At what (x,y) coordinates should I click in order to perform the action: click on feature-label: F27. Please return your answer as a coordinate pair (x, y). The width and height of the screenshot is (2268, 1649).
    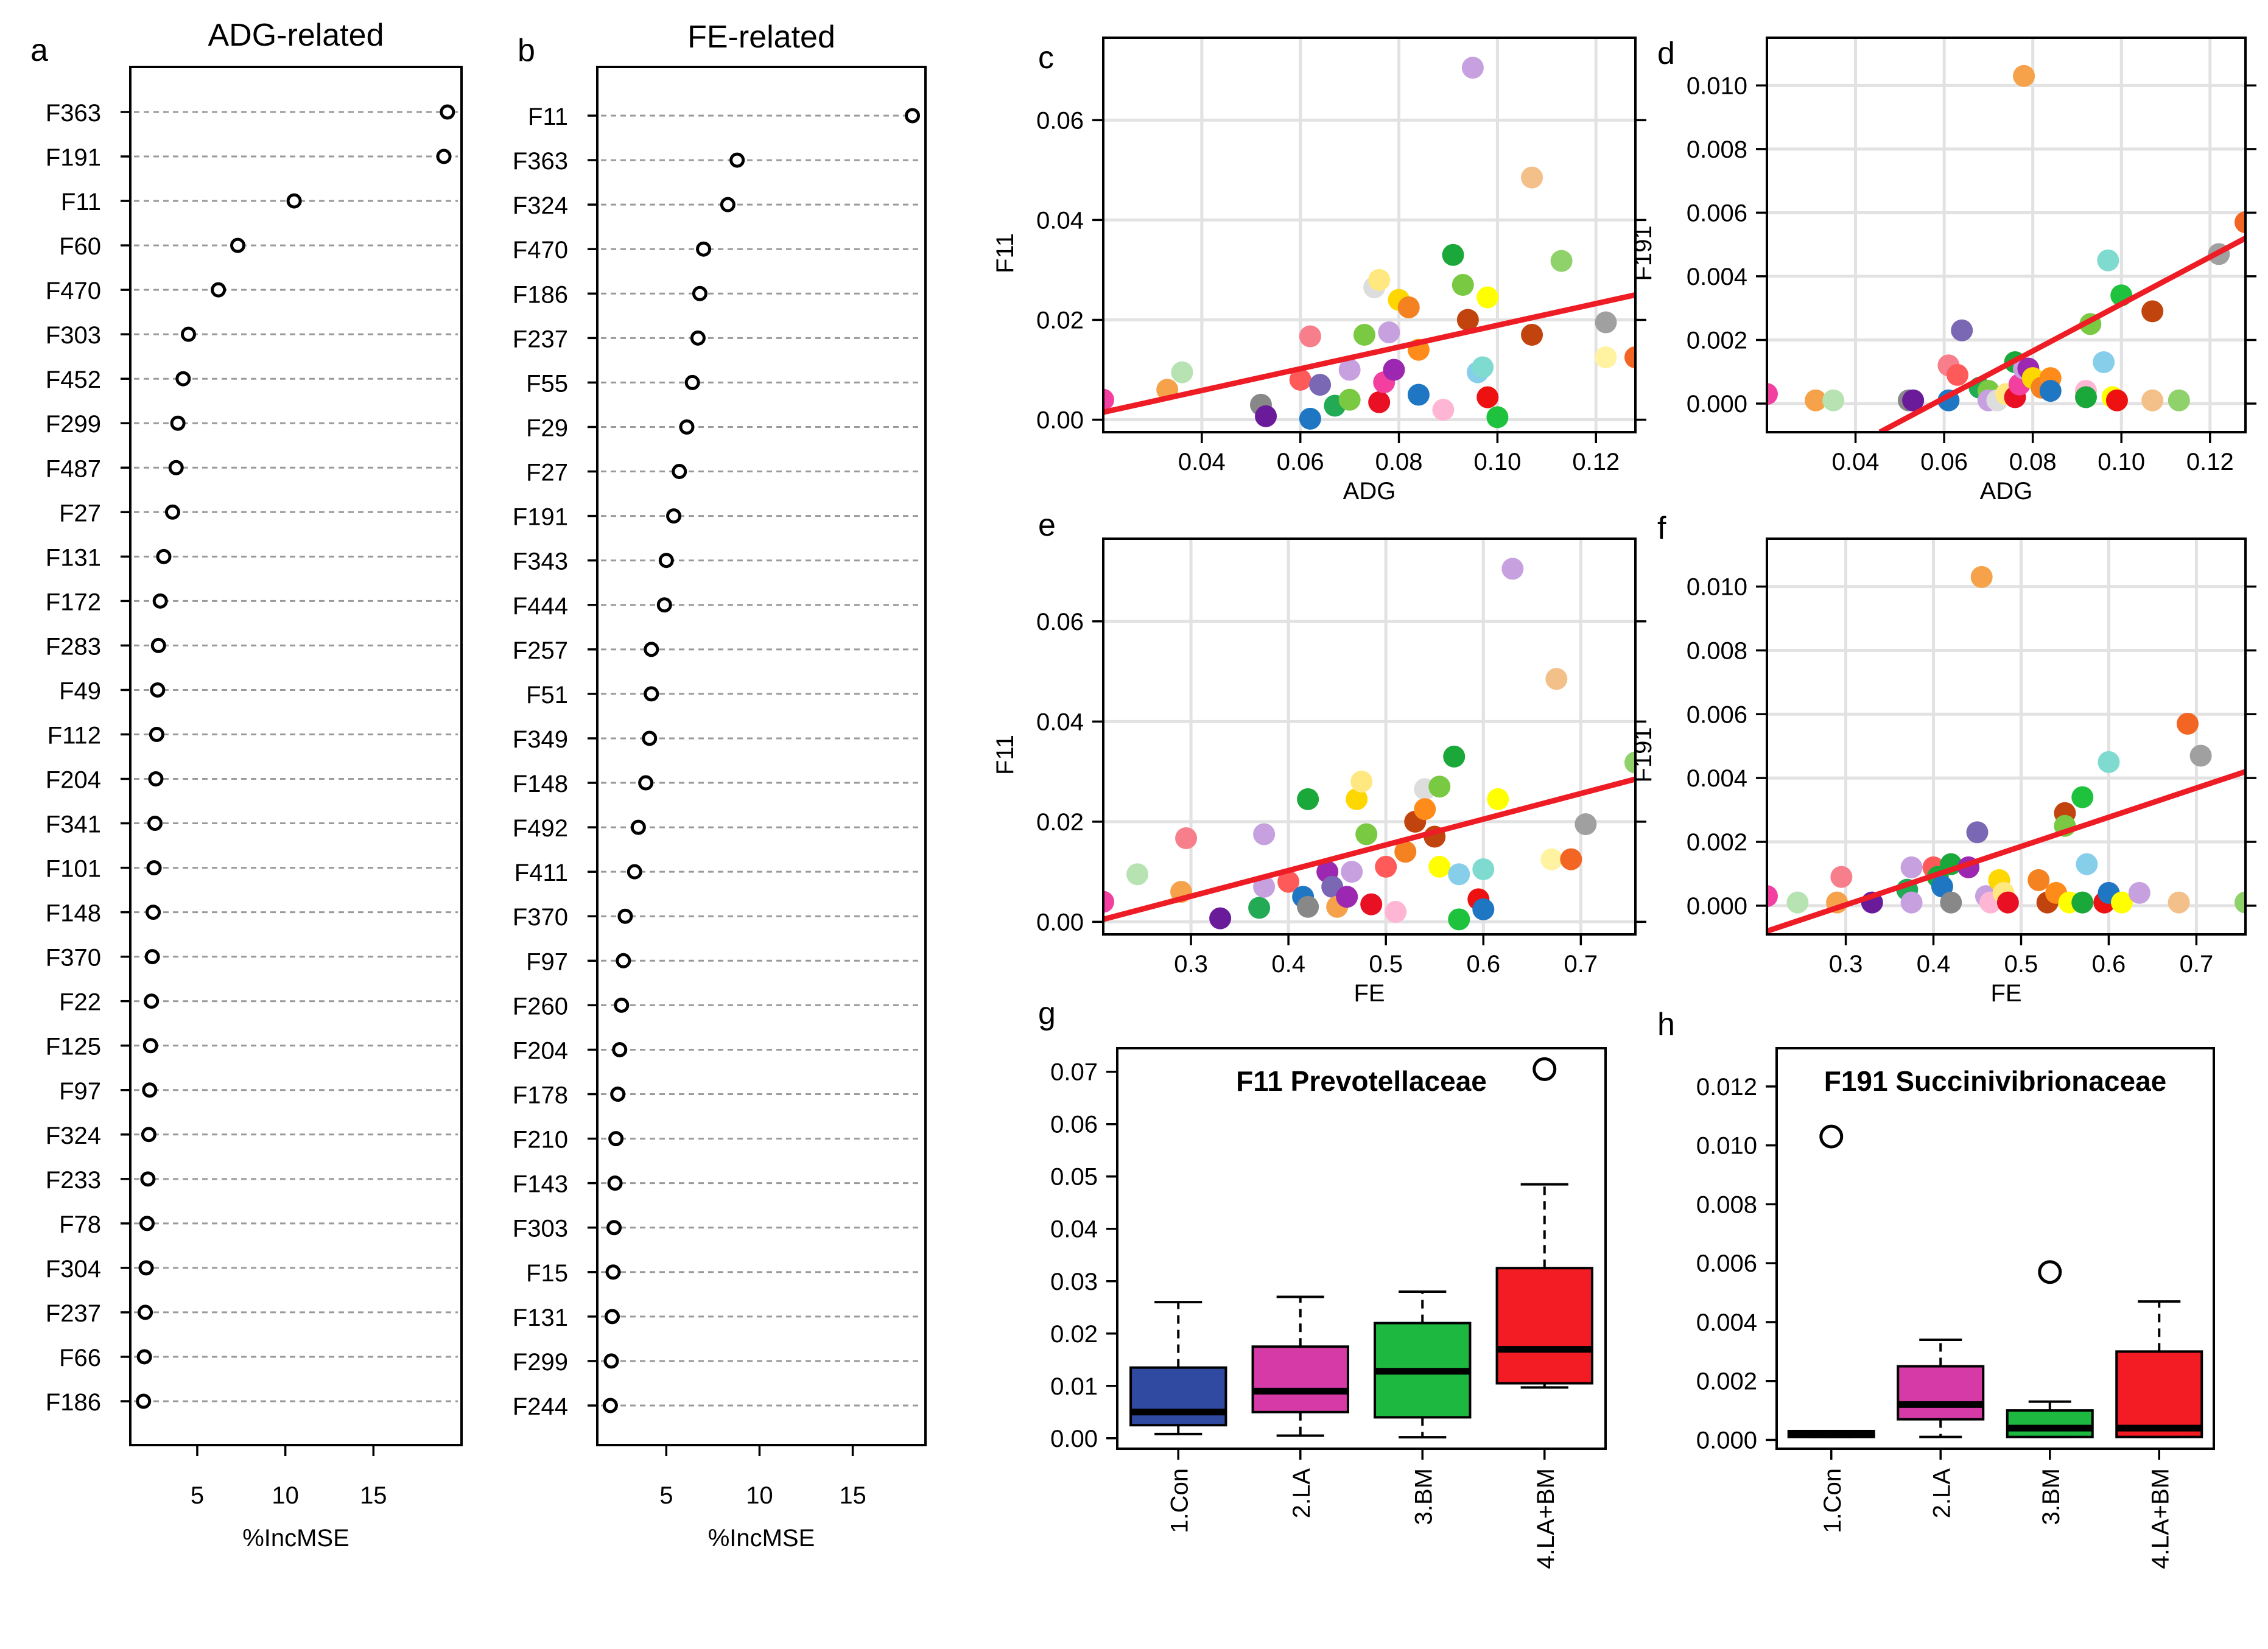
    Looking at the image, I should click on (80, 513).